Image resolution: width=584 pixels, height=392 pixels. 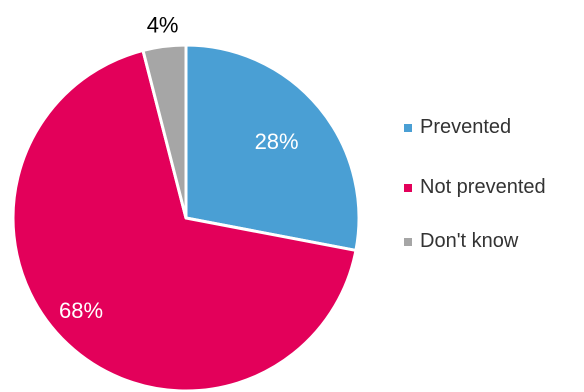 What do you see at coordinates (408, 242) in the screenshot?
I see `legend-swatch-dont-know` at bounding box center [408, 242].